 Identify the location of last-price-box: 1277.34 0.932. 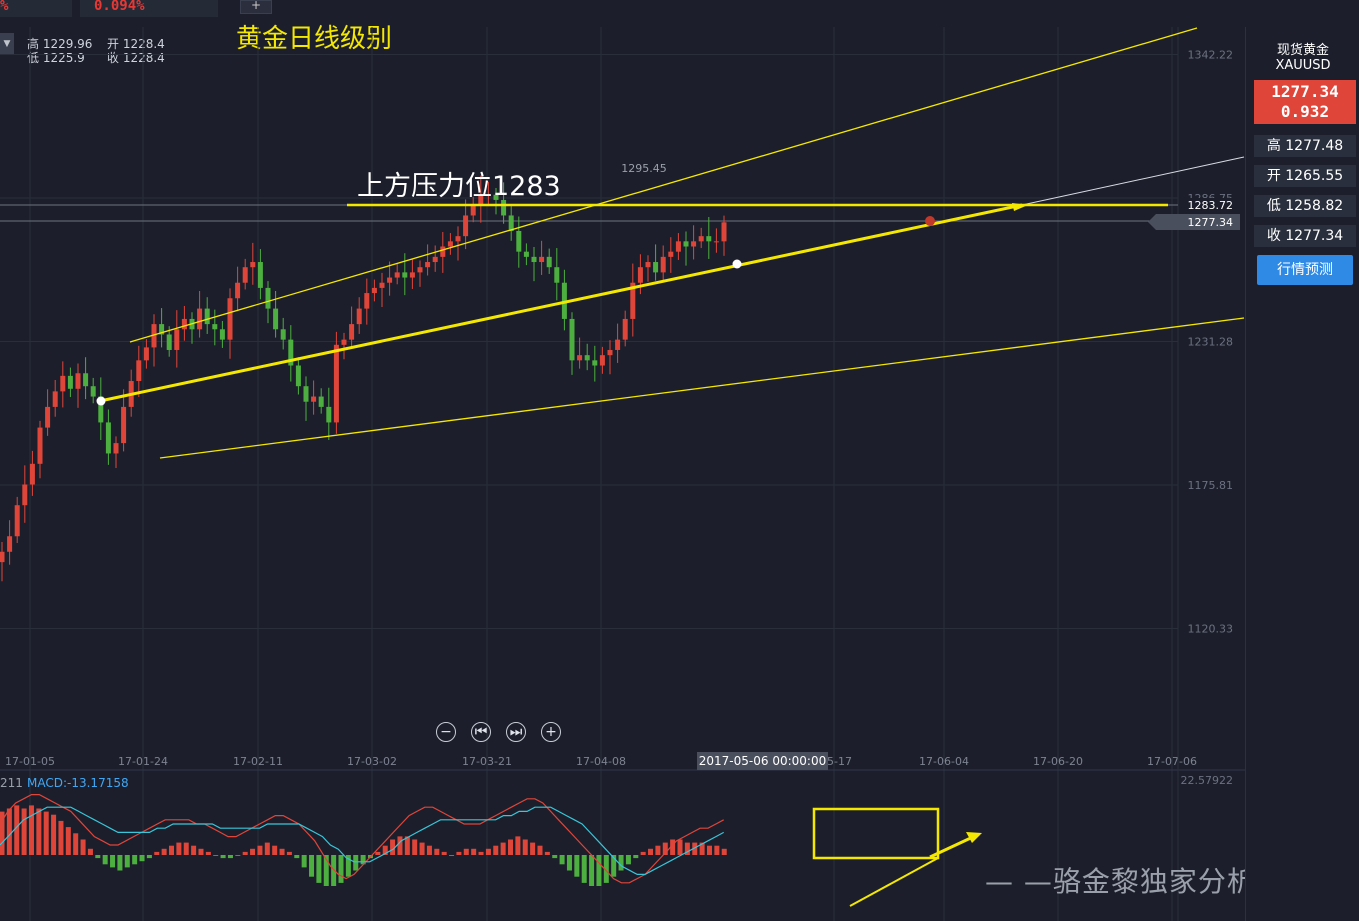
(1305, 102).